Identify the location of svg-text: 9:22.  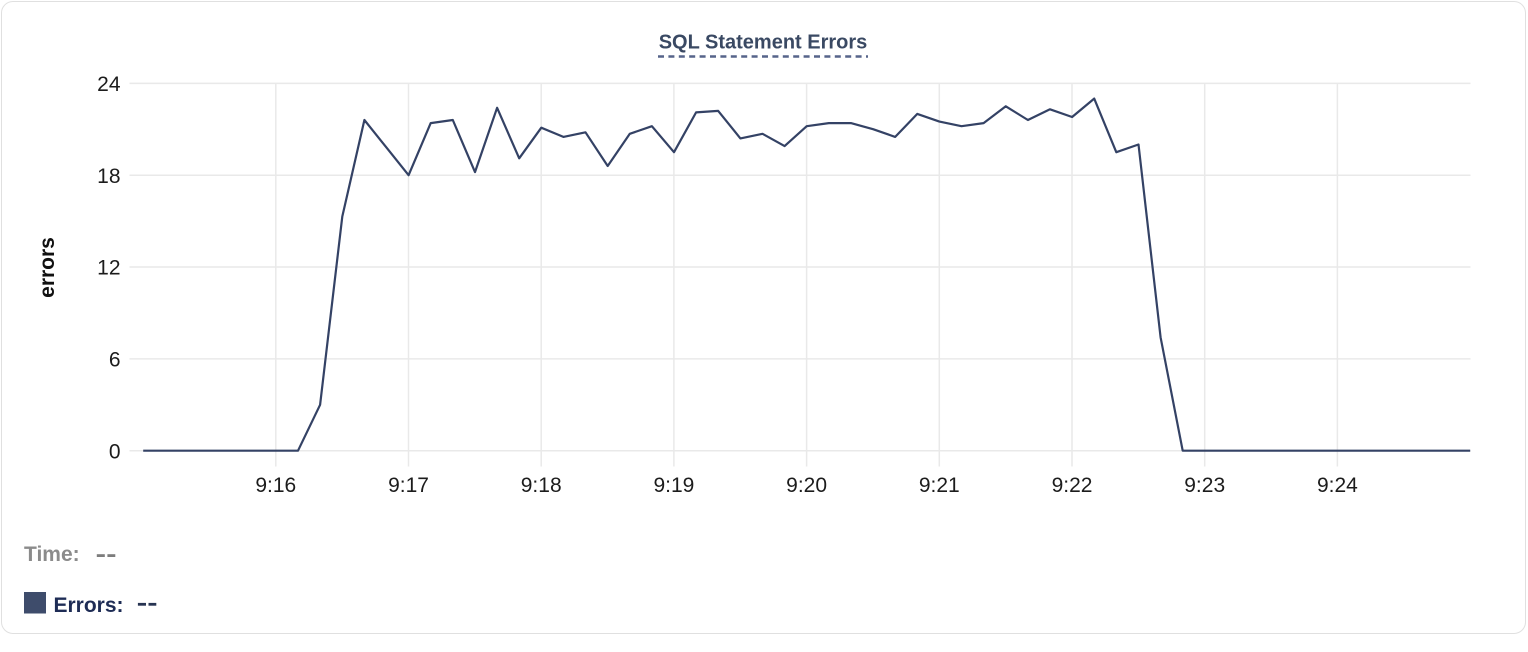
(1072, 485).